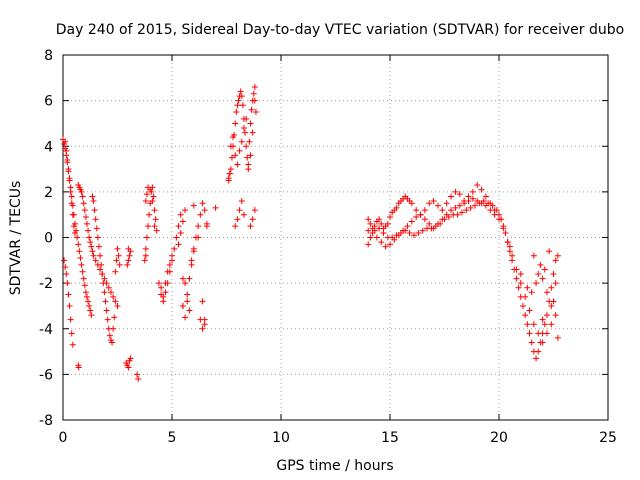 This screenshot has height=480, width=640. Describe the element at coordinates (48, 147) in the screenshot. I see `y-tick-label: 4` at that location.